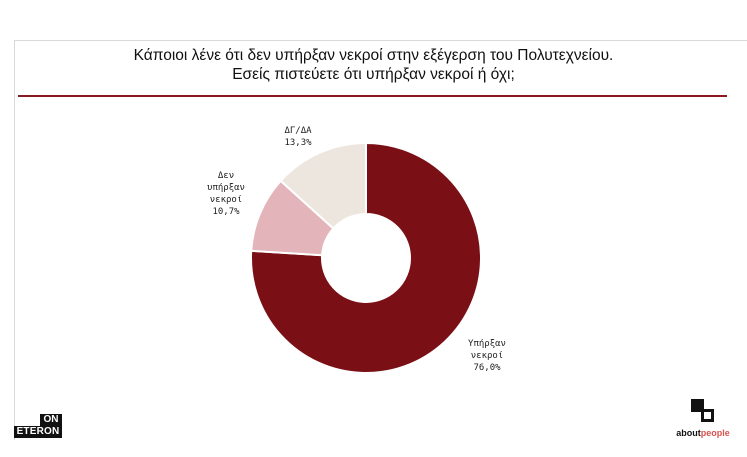 The image size is (747, 457). Describe the element at coordinates (298, 131) in the screenshot. I see `slice-name-line-dk-na: ΔΓ/ΔΑ` at that location.